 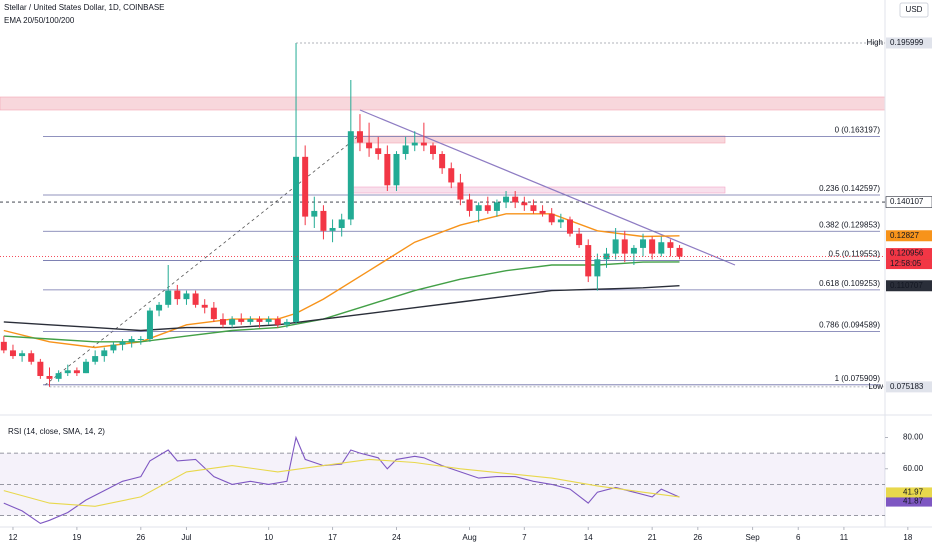 What do you see at coordinates (849, 224) in the screenshot?
I see `fib-label: 0.382 (0.129853)` at bounding box center [849, 224].